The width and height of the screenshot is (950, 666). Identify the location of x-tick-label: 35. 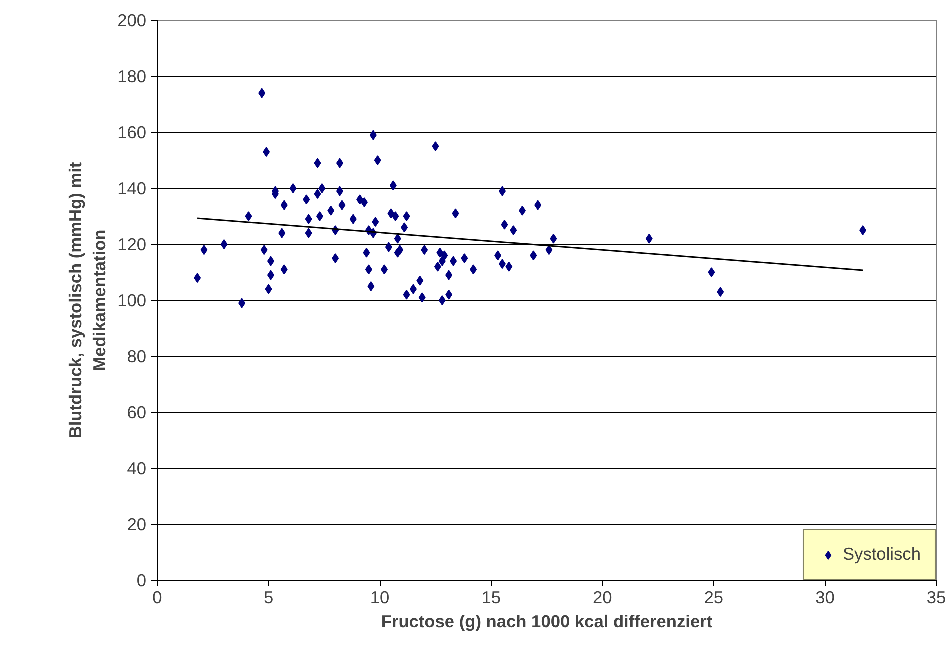
(936, 598).